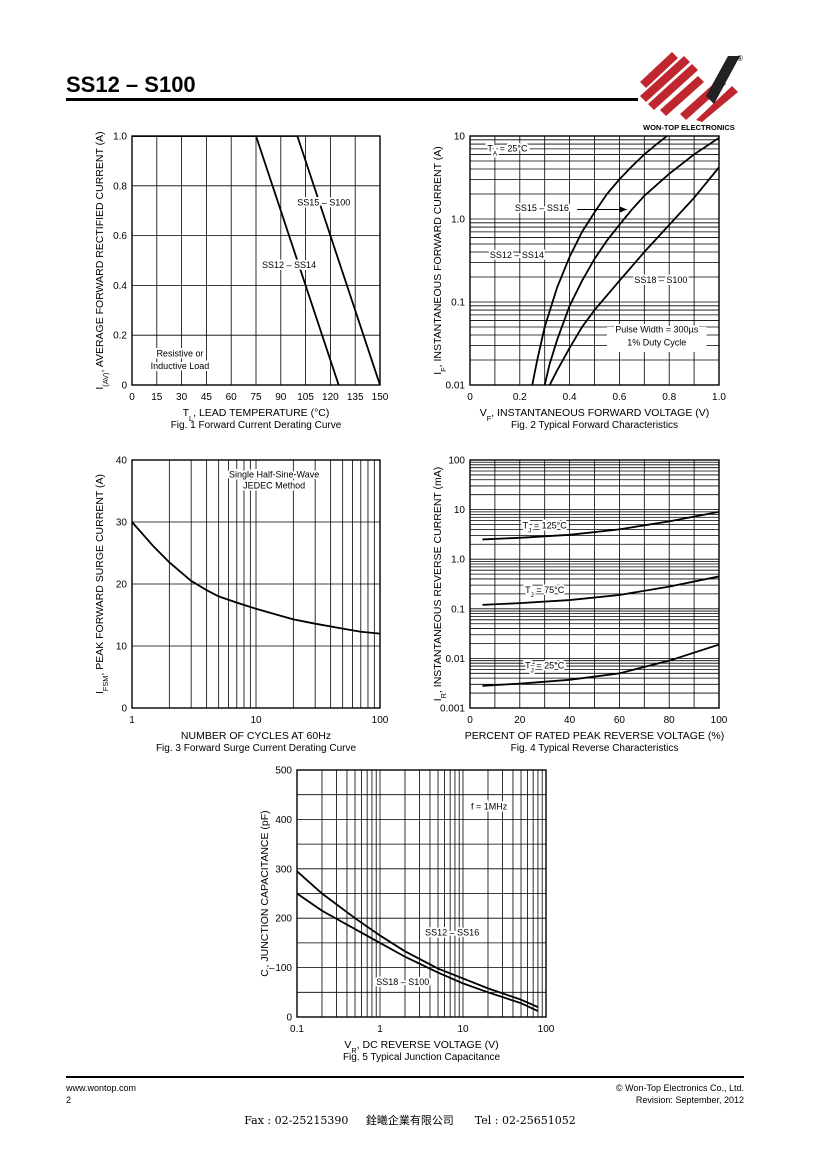  What do you see at coordinates (355, 397) in the screenshot?
I see `x-tick-label: 135` at bounding box center [355, 397].